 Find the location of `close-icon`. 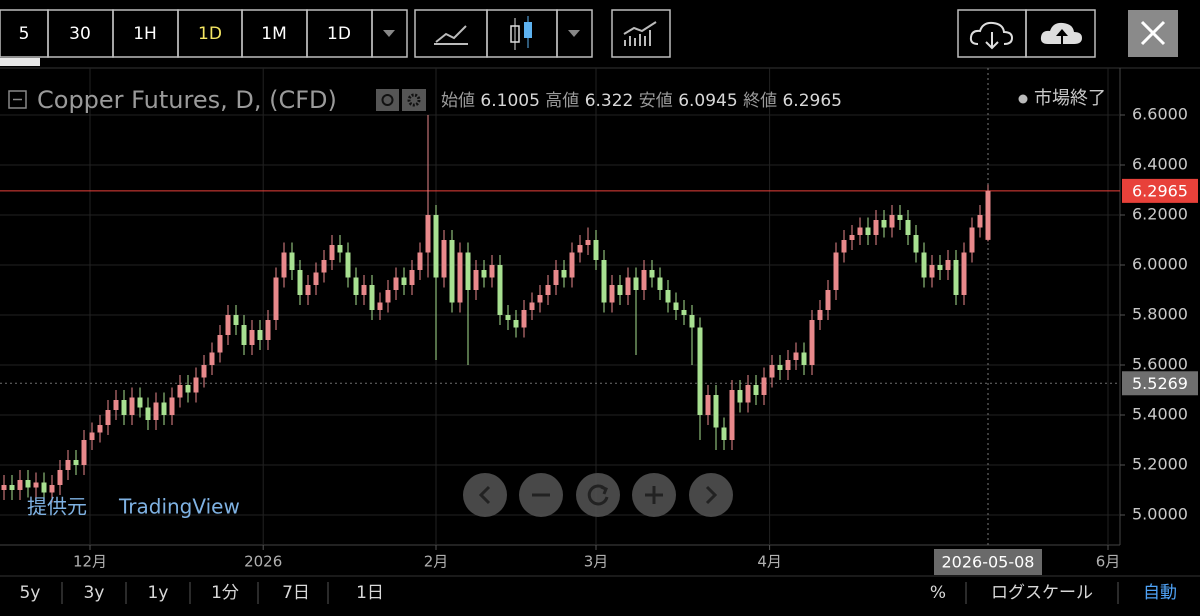

close-icon is located at coordinates (1153, 33).